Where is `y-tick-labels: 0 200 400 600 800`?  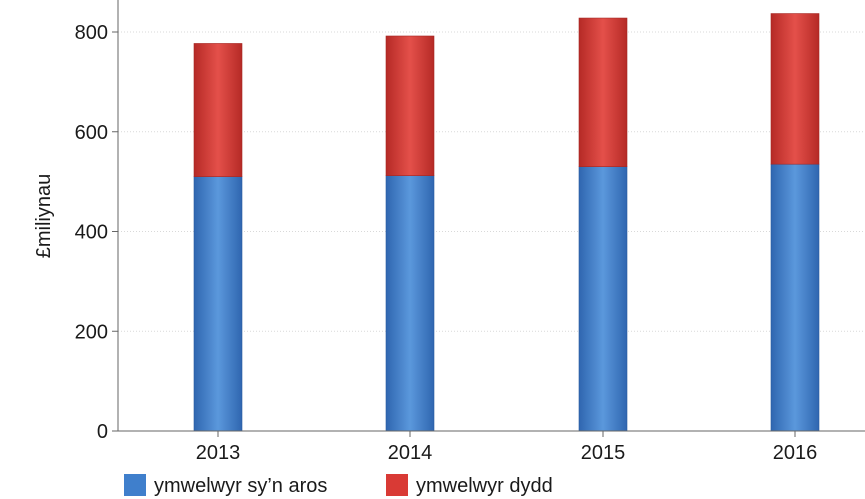 y-tick-labels: 0 200 400 600 800 is located at coordinates (96, 232).